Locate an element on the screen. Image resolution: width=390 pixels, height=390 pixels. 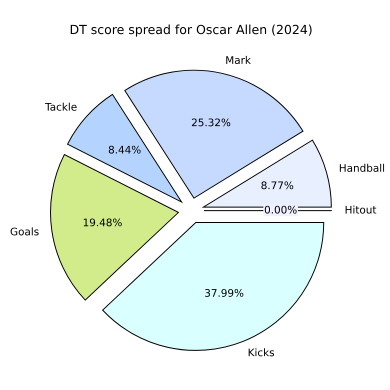
chart-title: DT score spread for Oscar Allen (2024) is located at coordinates (191, 30).